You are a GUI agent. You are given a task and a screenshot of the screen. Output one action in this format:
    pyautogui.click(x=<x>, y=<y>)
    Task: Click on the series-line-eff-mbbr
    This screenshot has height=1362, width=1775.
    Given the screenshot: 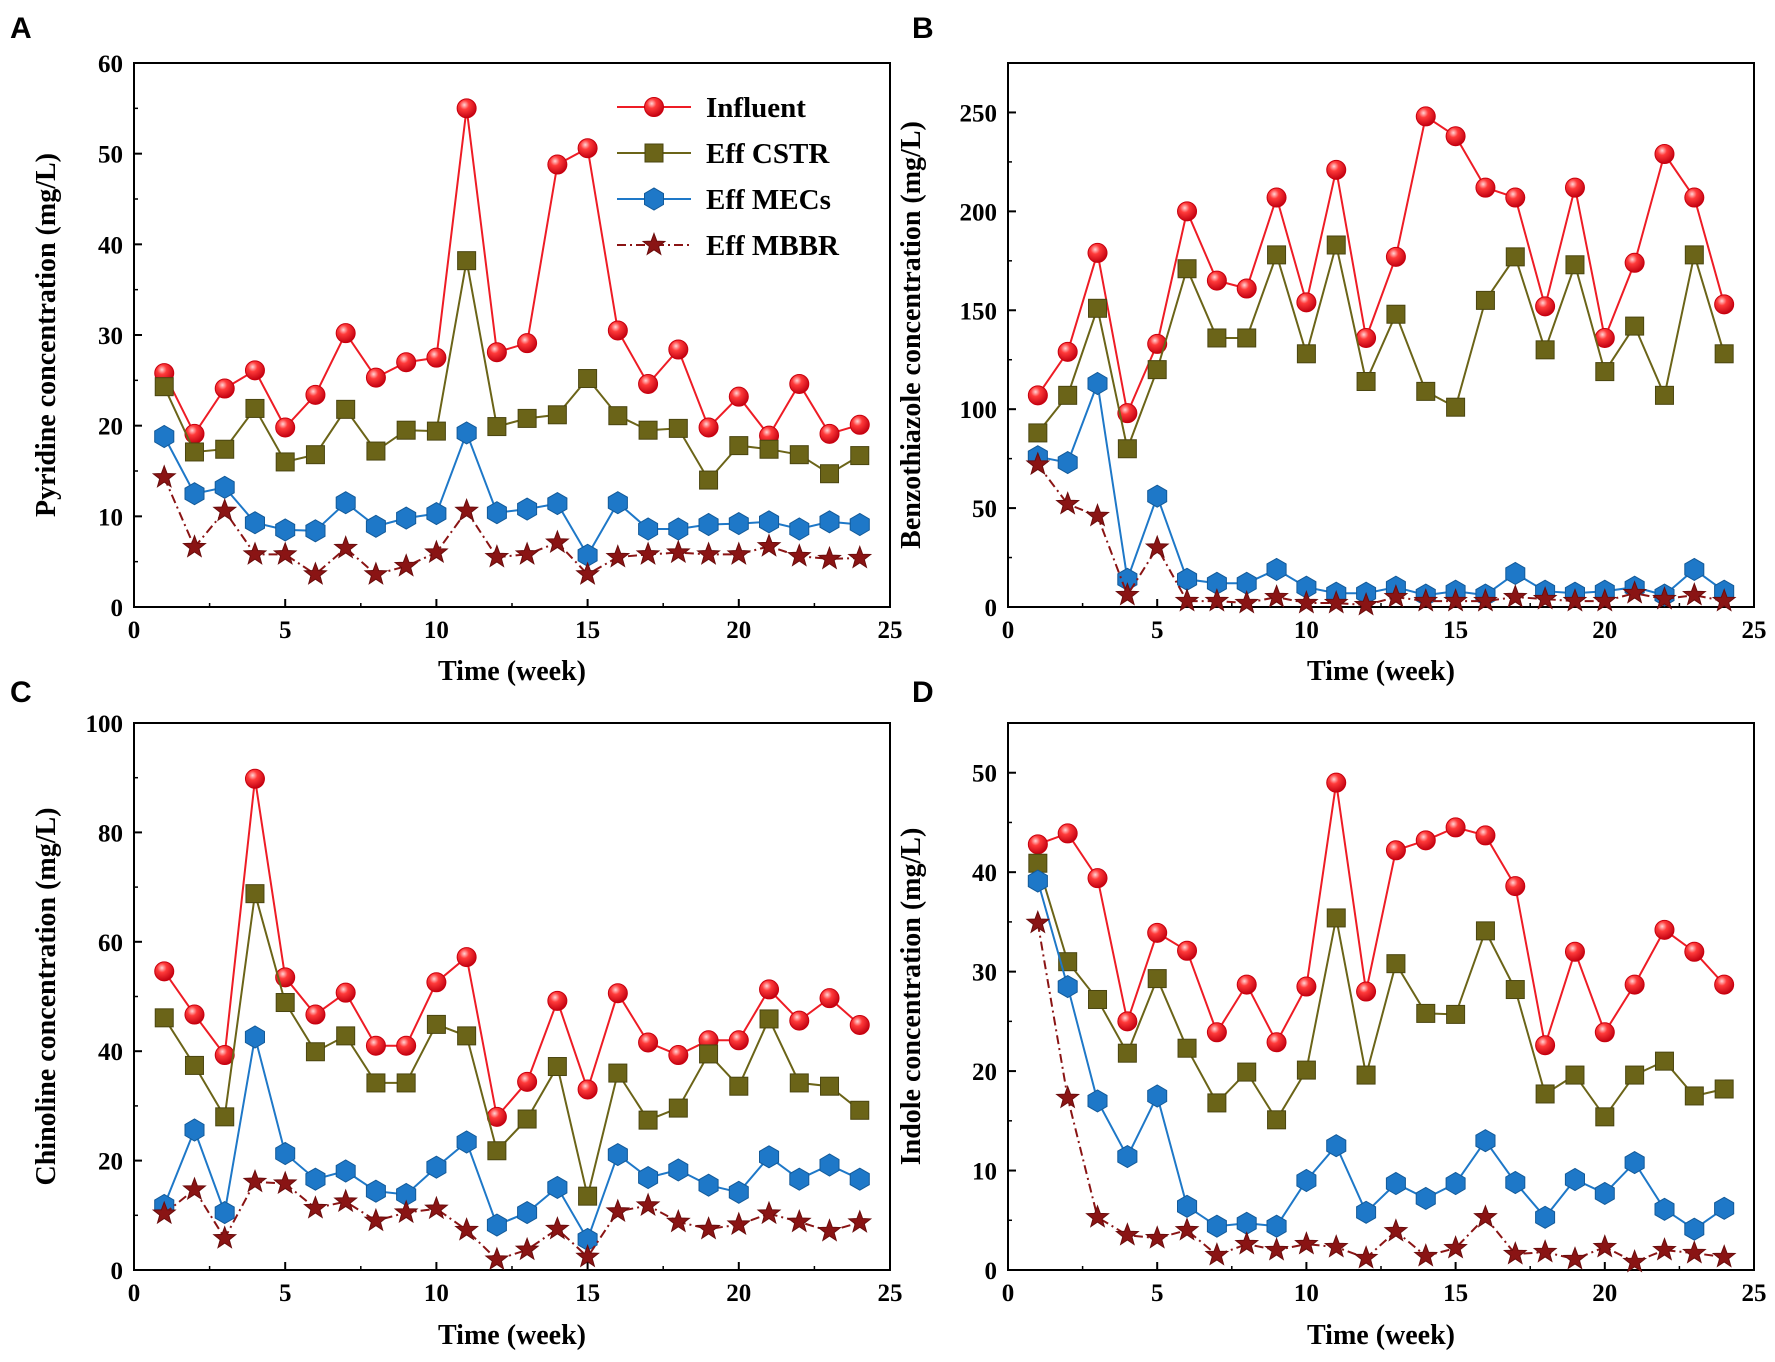 What is the action you would take?
    pyautogui.click(x=512, y=1220)
    